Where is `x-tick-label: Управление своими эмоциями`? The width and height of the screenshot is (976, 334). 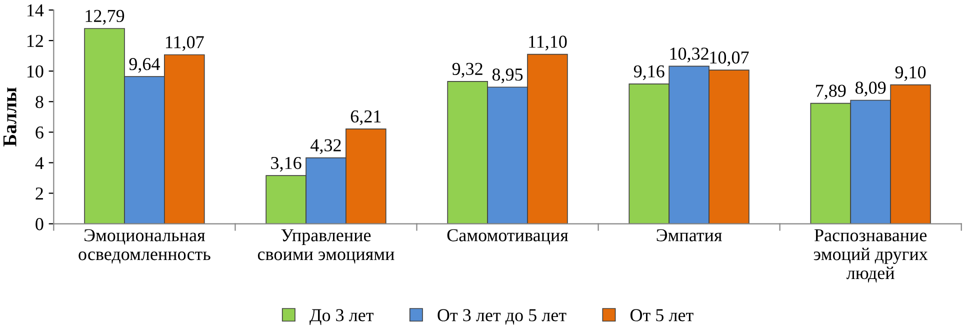
x-tick-label: Управление своими эмоциями is located at coordinates (326, 246).